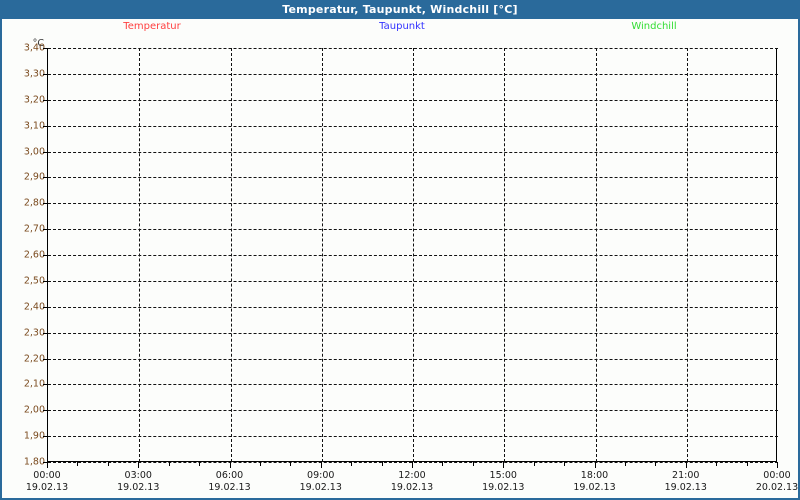 Image resolution: width=800 pixels, height=500 pixels. I want to click on y-axis-tick-label: 1,80, so click(34, 462).